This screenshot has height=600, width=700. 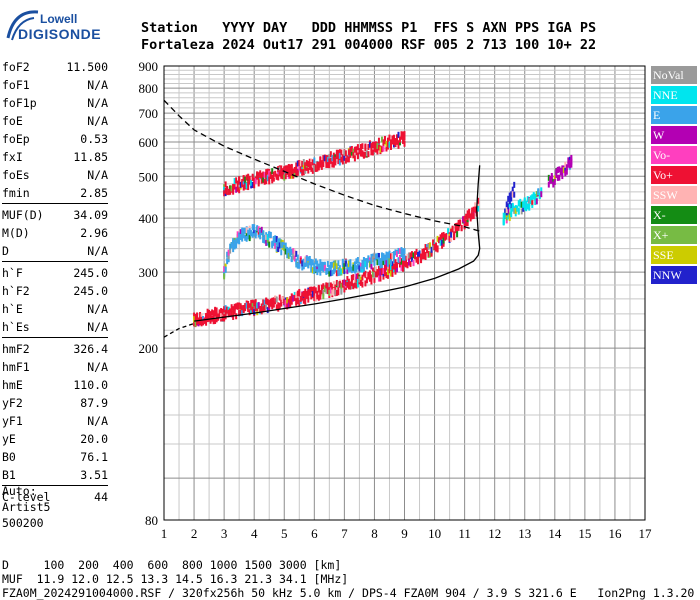 What do you see at coordinates (55, 439) in the screenshot?
I see `param-row: yE 20.0` at bounding box center [55, 439].